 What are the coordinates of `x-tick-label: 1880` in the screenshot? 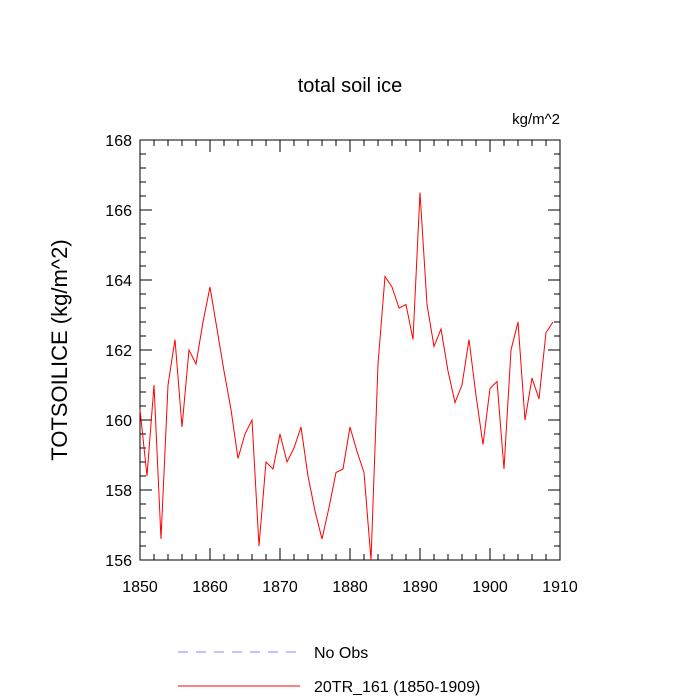 It's located at (350, 587).